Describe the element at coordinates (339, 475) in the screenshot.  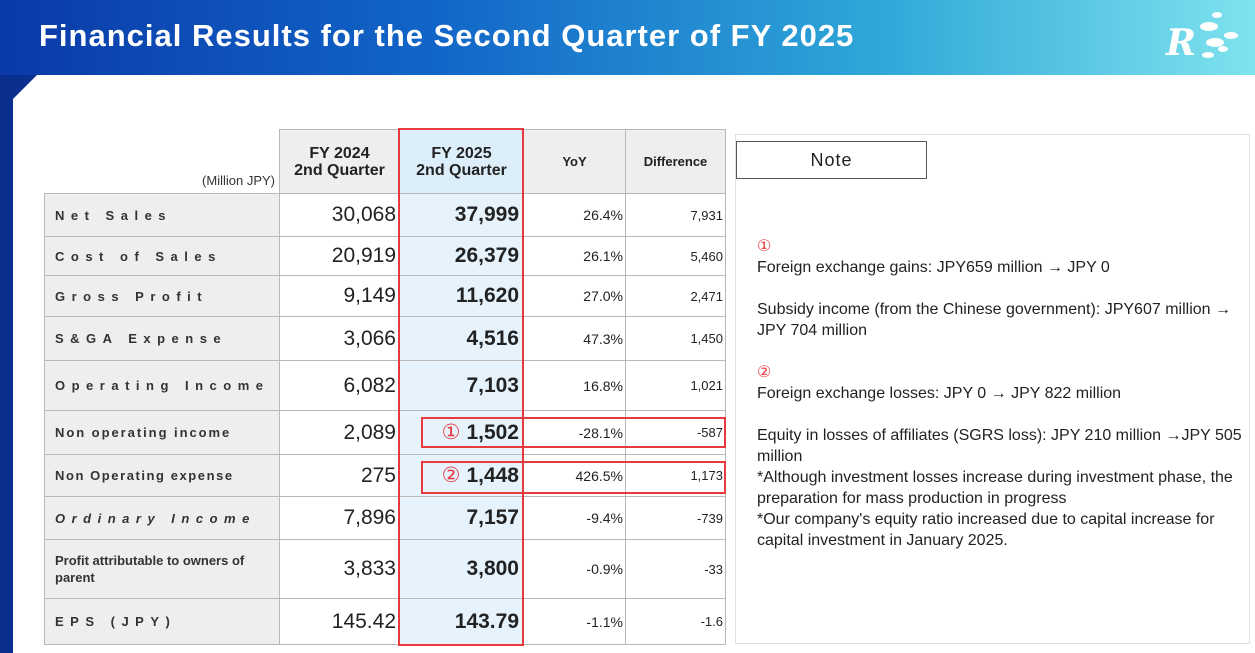
I see `fy2024-value: 275` at that location.